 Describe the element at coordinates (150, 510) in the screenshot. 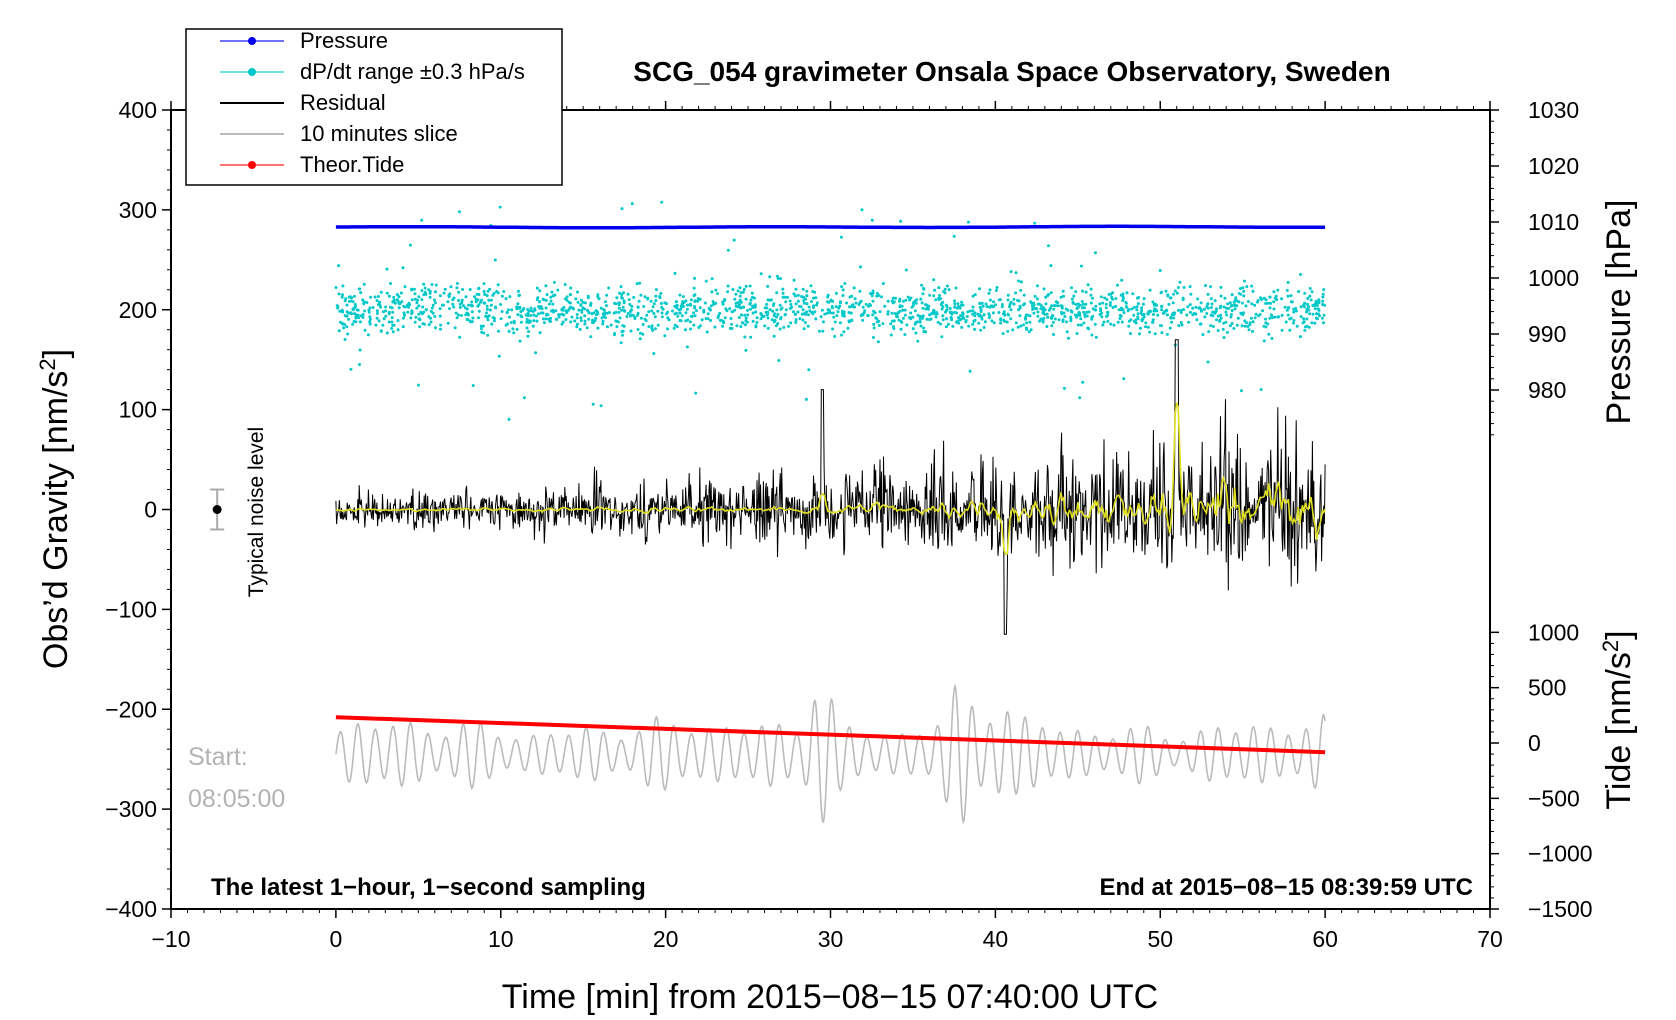

I see `y-tick-label: 0` at that location.